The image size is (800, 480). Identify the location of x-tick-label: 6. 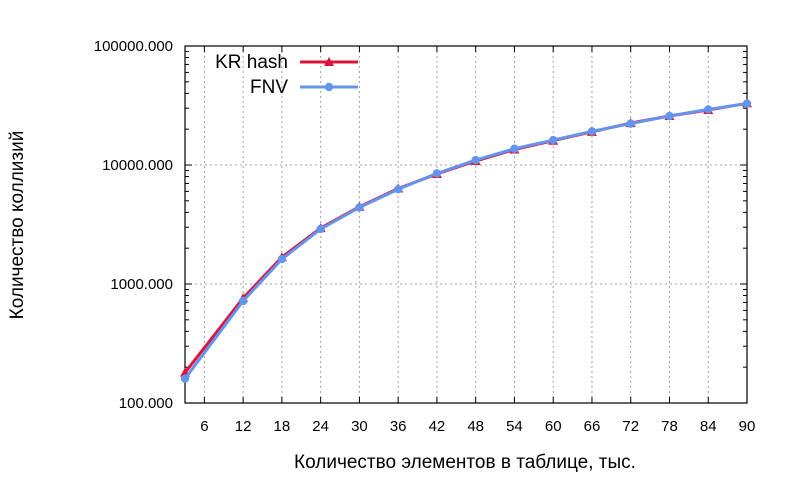
(204, 426).